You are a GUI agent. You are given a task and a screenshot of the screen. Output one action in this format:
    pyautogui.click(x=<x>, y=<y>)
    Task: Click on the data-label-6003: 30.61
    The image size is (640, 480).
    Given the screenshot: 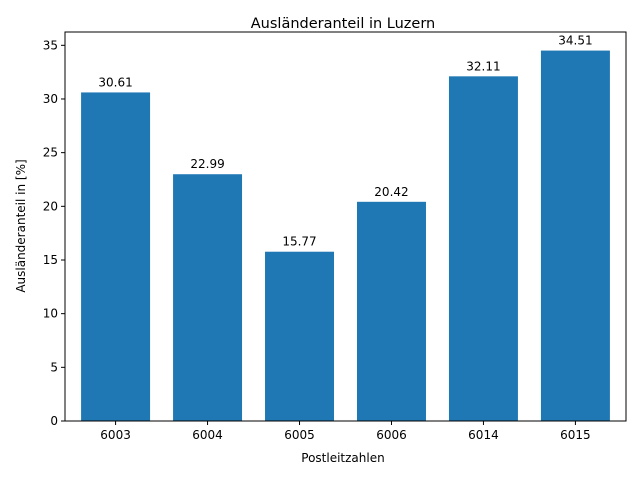 What is the action you would take?
    pyautogui.click(x=115, y=82)
    